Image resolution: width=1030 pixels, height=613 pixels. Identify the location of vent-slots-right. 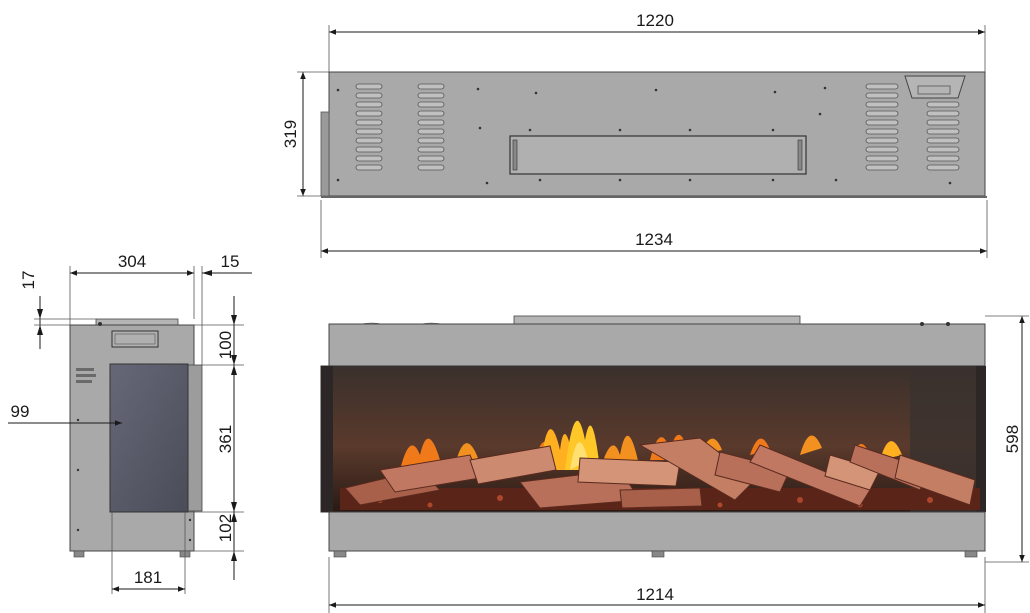
(912, 127).